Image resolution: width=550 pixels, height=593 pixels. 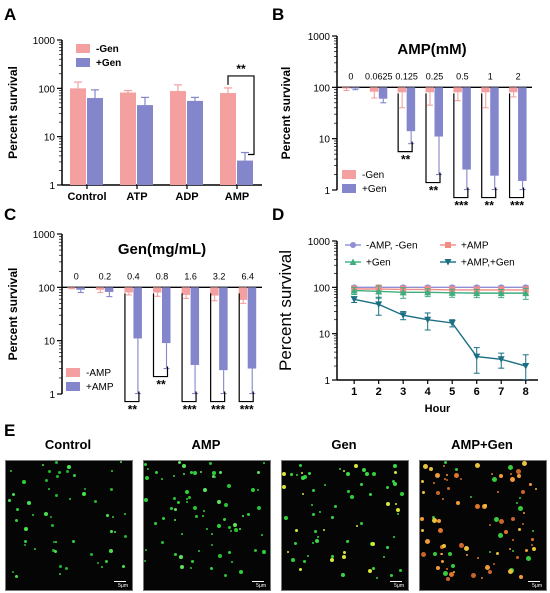 What do you see at coordinates (10, 14) in the screenshot?
I see `panel-label-a: A` at bounding box center [10, 14].